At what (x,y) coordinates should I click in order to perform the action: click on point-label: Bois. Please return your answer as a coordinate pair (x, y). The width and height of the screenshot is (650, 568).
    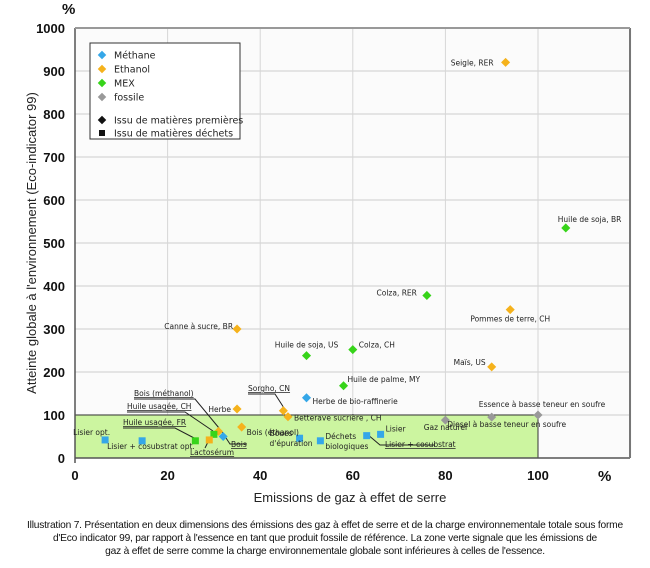
    Looking at the image, I should click on (239, 444).